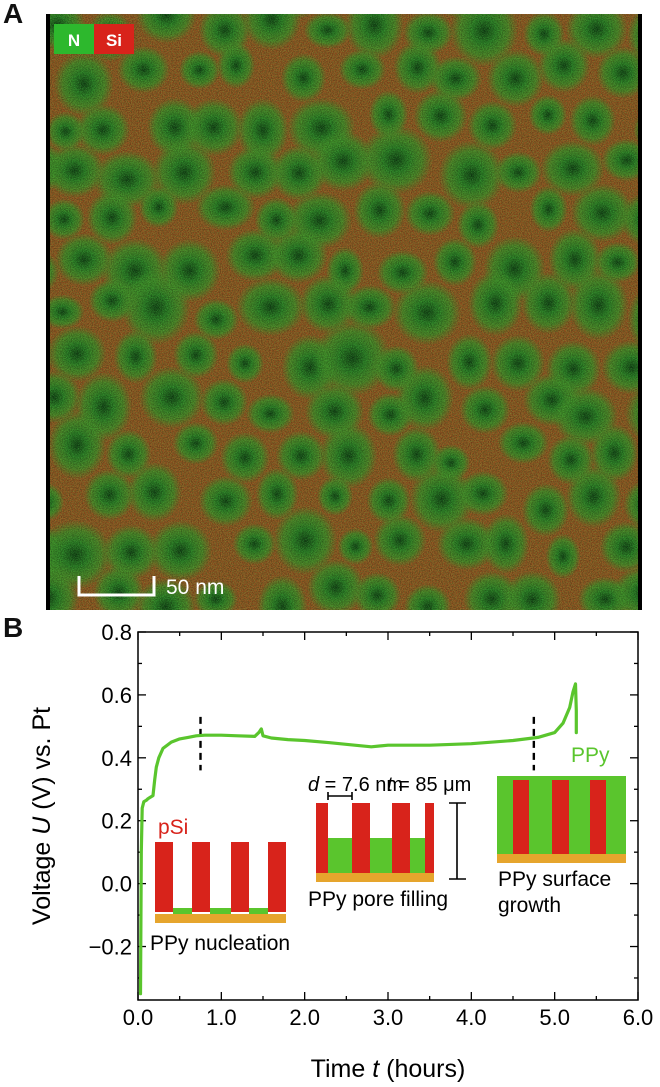 This screenshot has width=660, height=1087. Describe the element at coordinates (116, 695) in the screenshot. I see `y-tick-label: 0.6` at that location.